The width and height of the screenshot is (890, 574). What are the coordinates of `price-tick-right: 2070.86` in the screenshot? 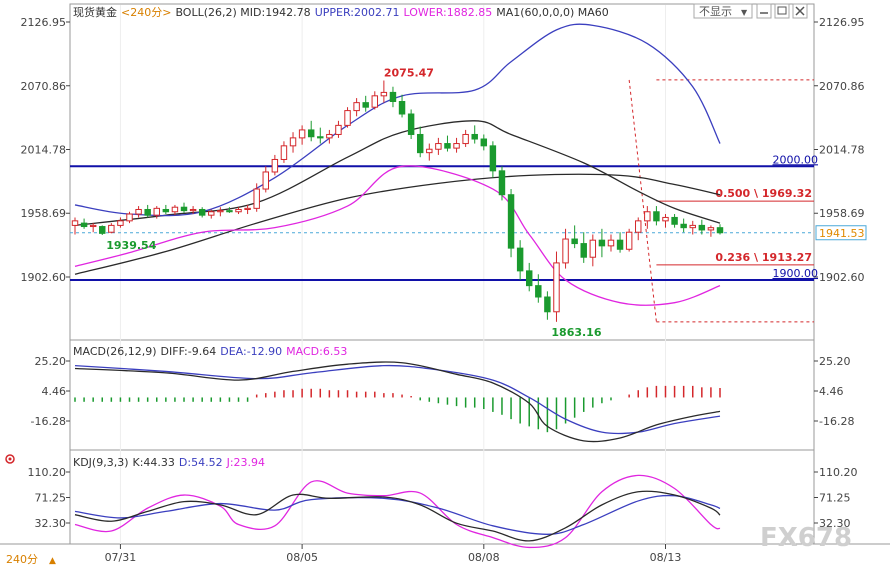 It's located at (842, 86).